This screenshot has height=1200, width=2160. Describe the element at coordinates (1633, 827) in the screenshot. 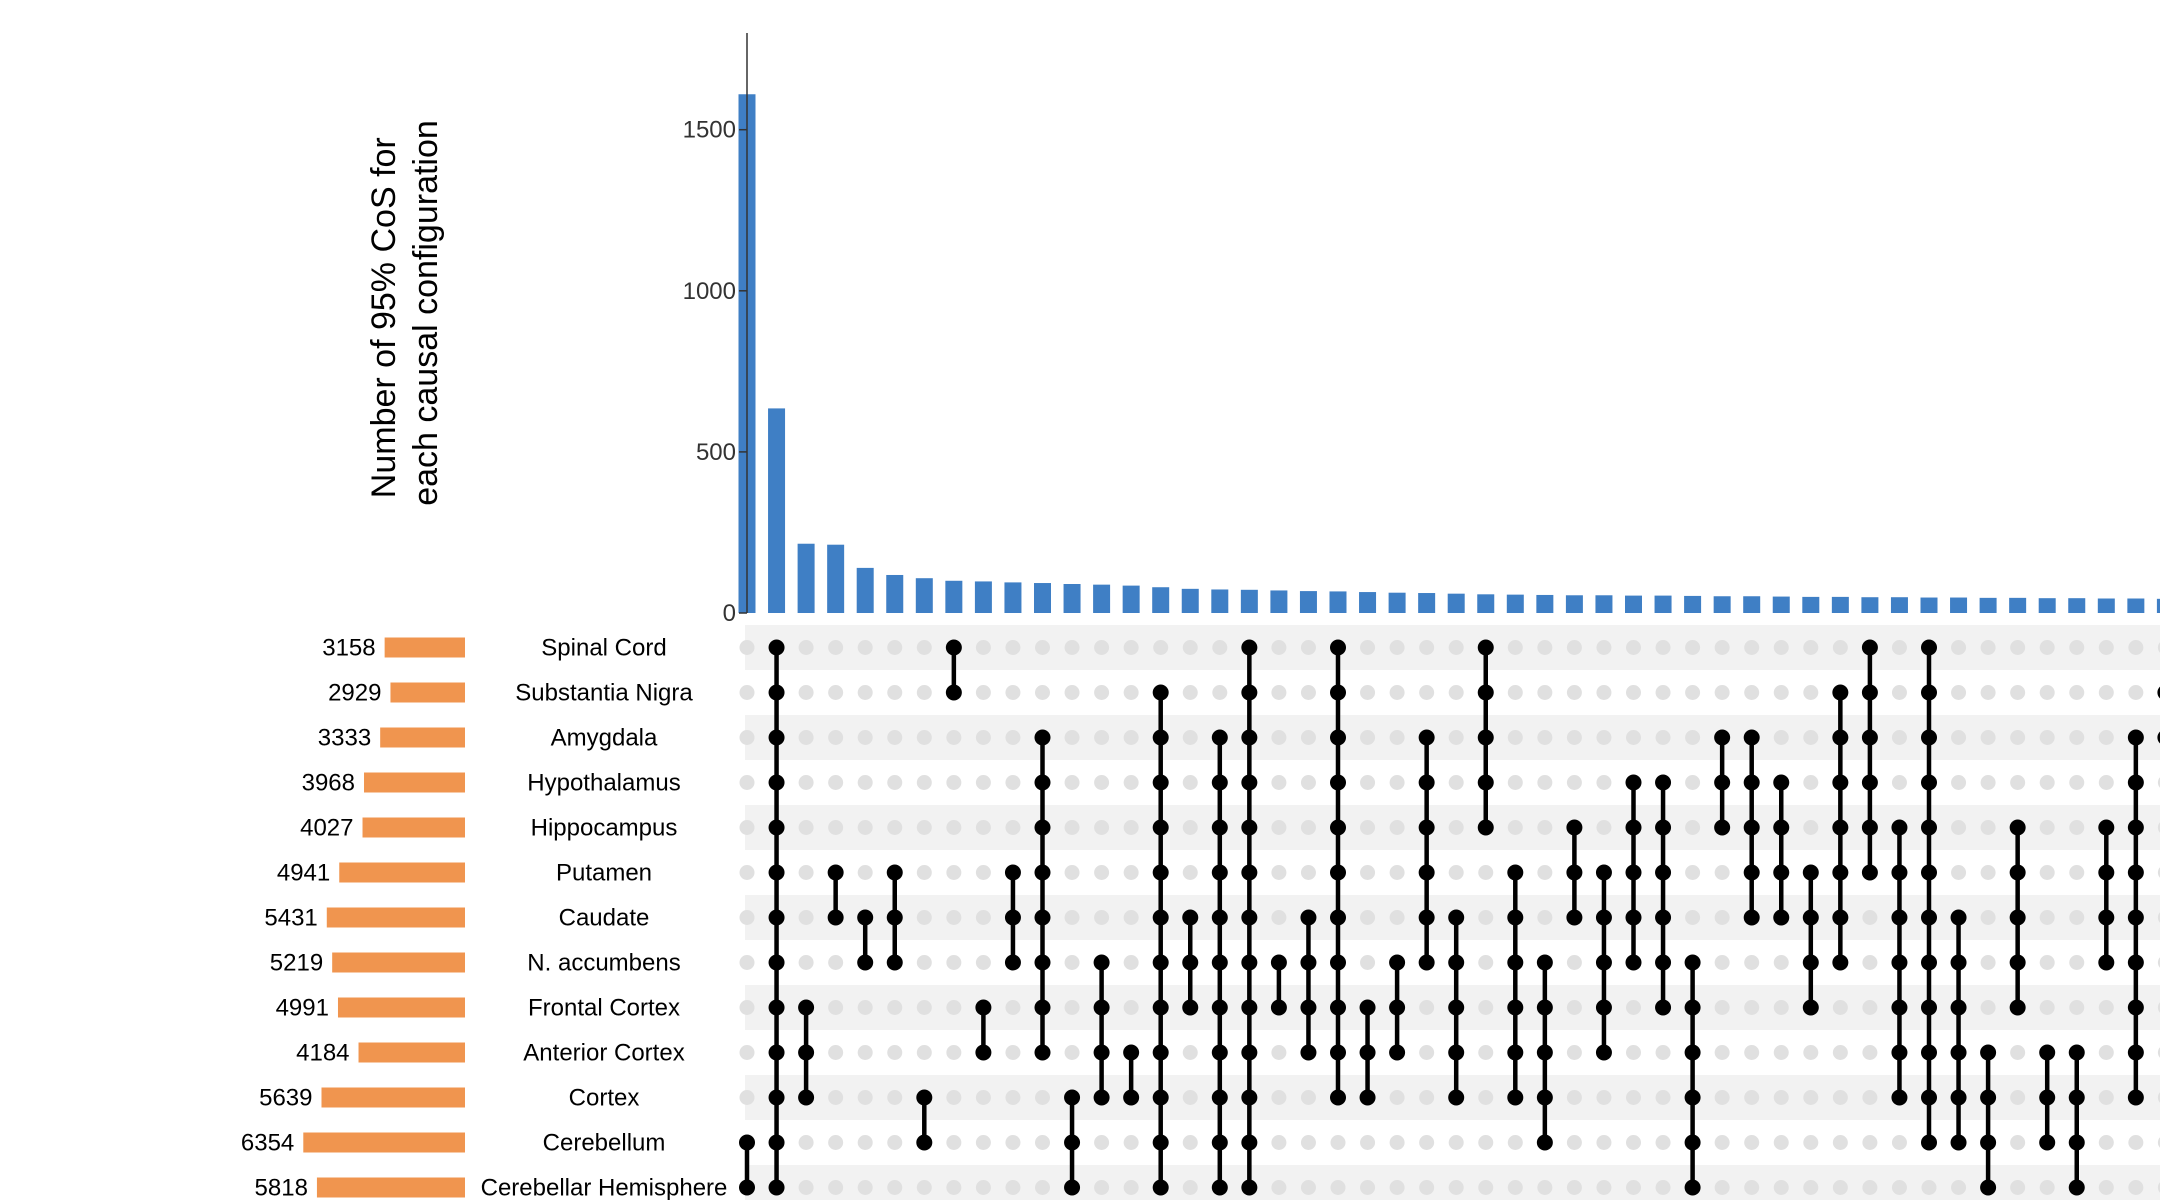

I see `matrix-dot-filled-c31-hippocampus` at that location.